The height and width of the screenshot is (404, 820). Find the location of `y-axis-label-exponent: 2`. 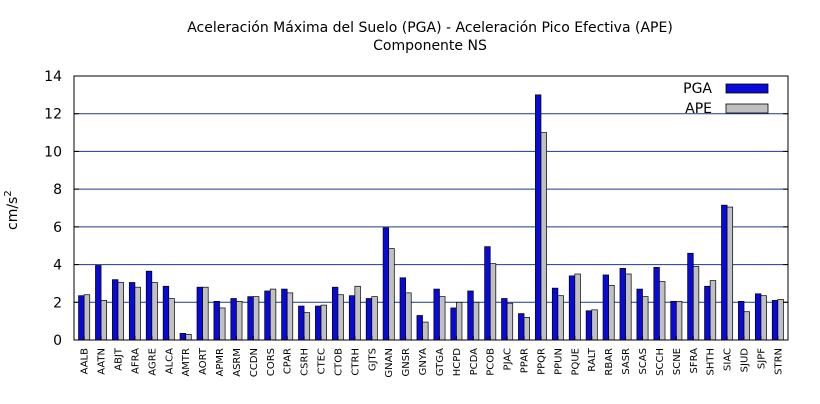

y-axis-label-exponent: 2 is located at coordinates (8, 193).